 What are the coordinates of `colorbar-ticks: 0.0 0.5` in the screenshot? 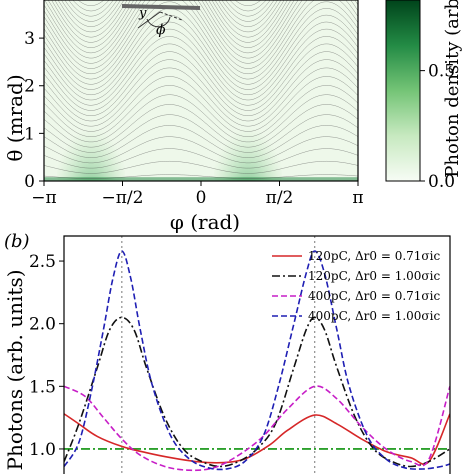 It's located at (437, 127).